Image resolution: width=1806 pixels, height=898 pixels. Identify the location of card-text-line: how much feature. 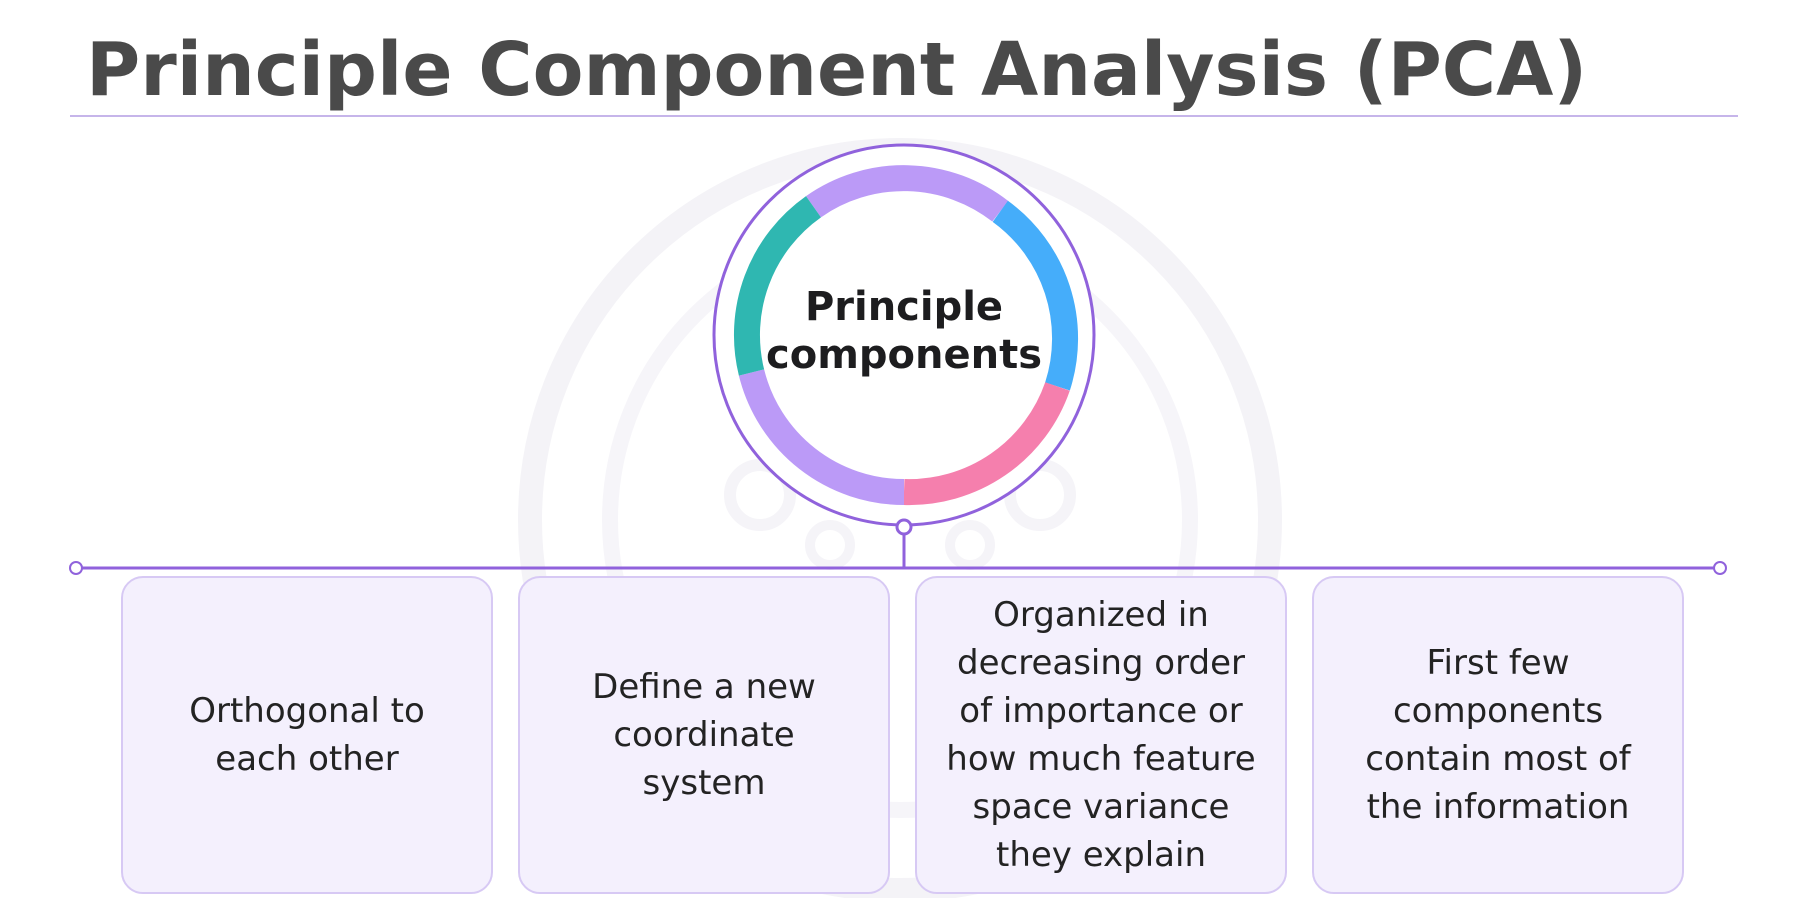
(1101, 759).